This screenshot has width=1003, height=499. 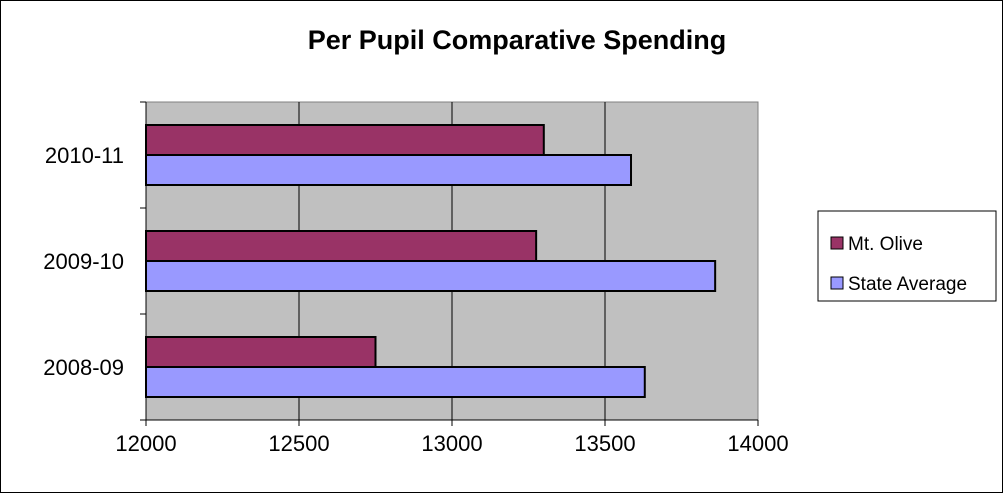 I want to click on x-tick-label: 14000, so click(x=757, y=443).